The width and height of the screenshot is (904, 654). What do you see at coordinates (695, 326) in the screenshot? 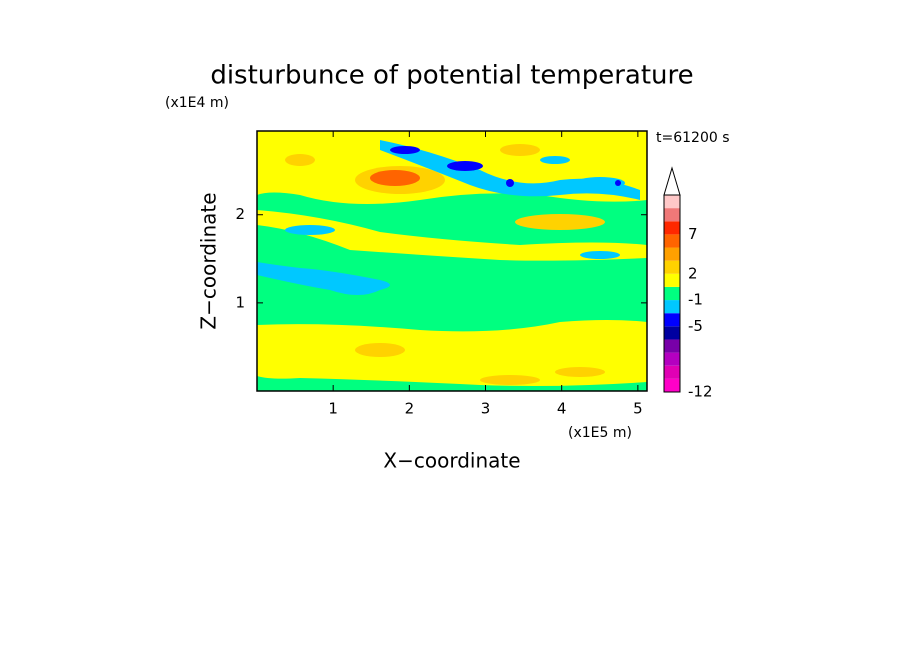
I see `colorbar-label: -5` at bounding box center [695, 326].